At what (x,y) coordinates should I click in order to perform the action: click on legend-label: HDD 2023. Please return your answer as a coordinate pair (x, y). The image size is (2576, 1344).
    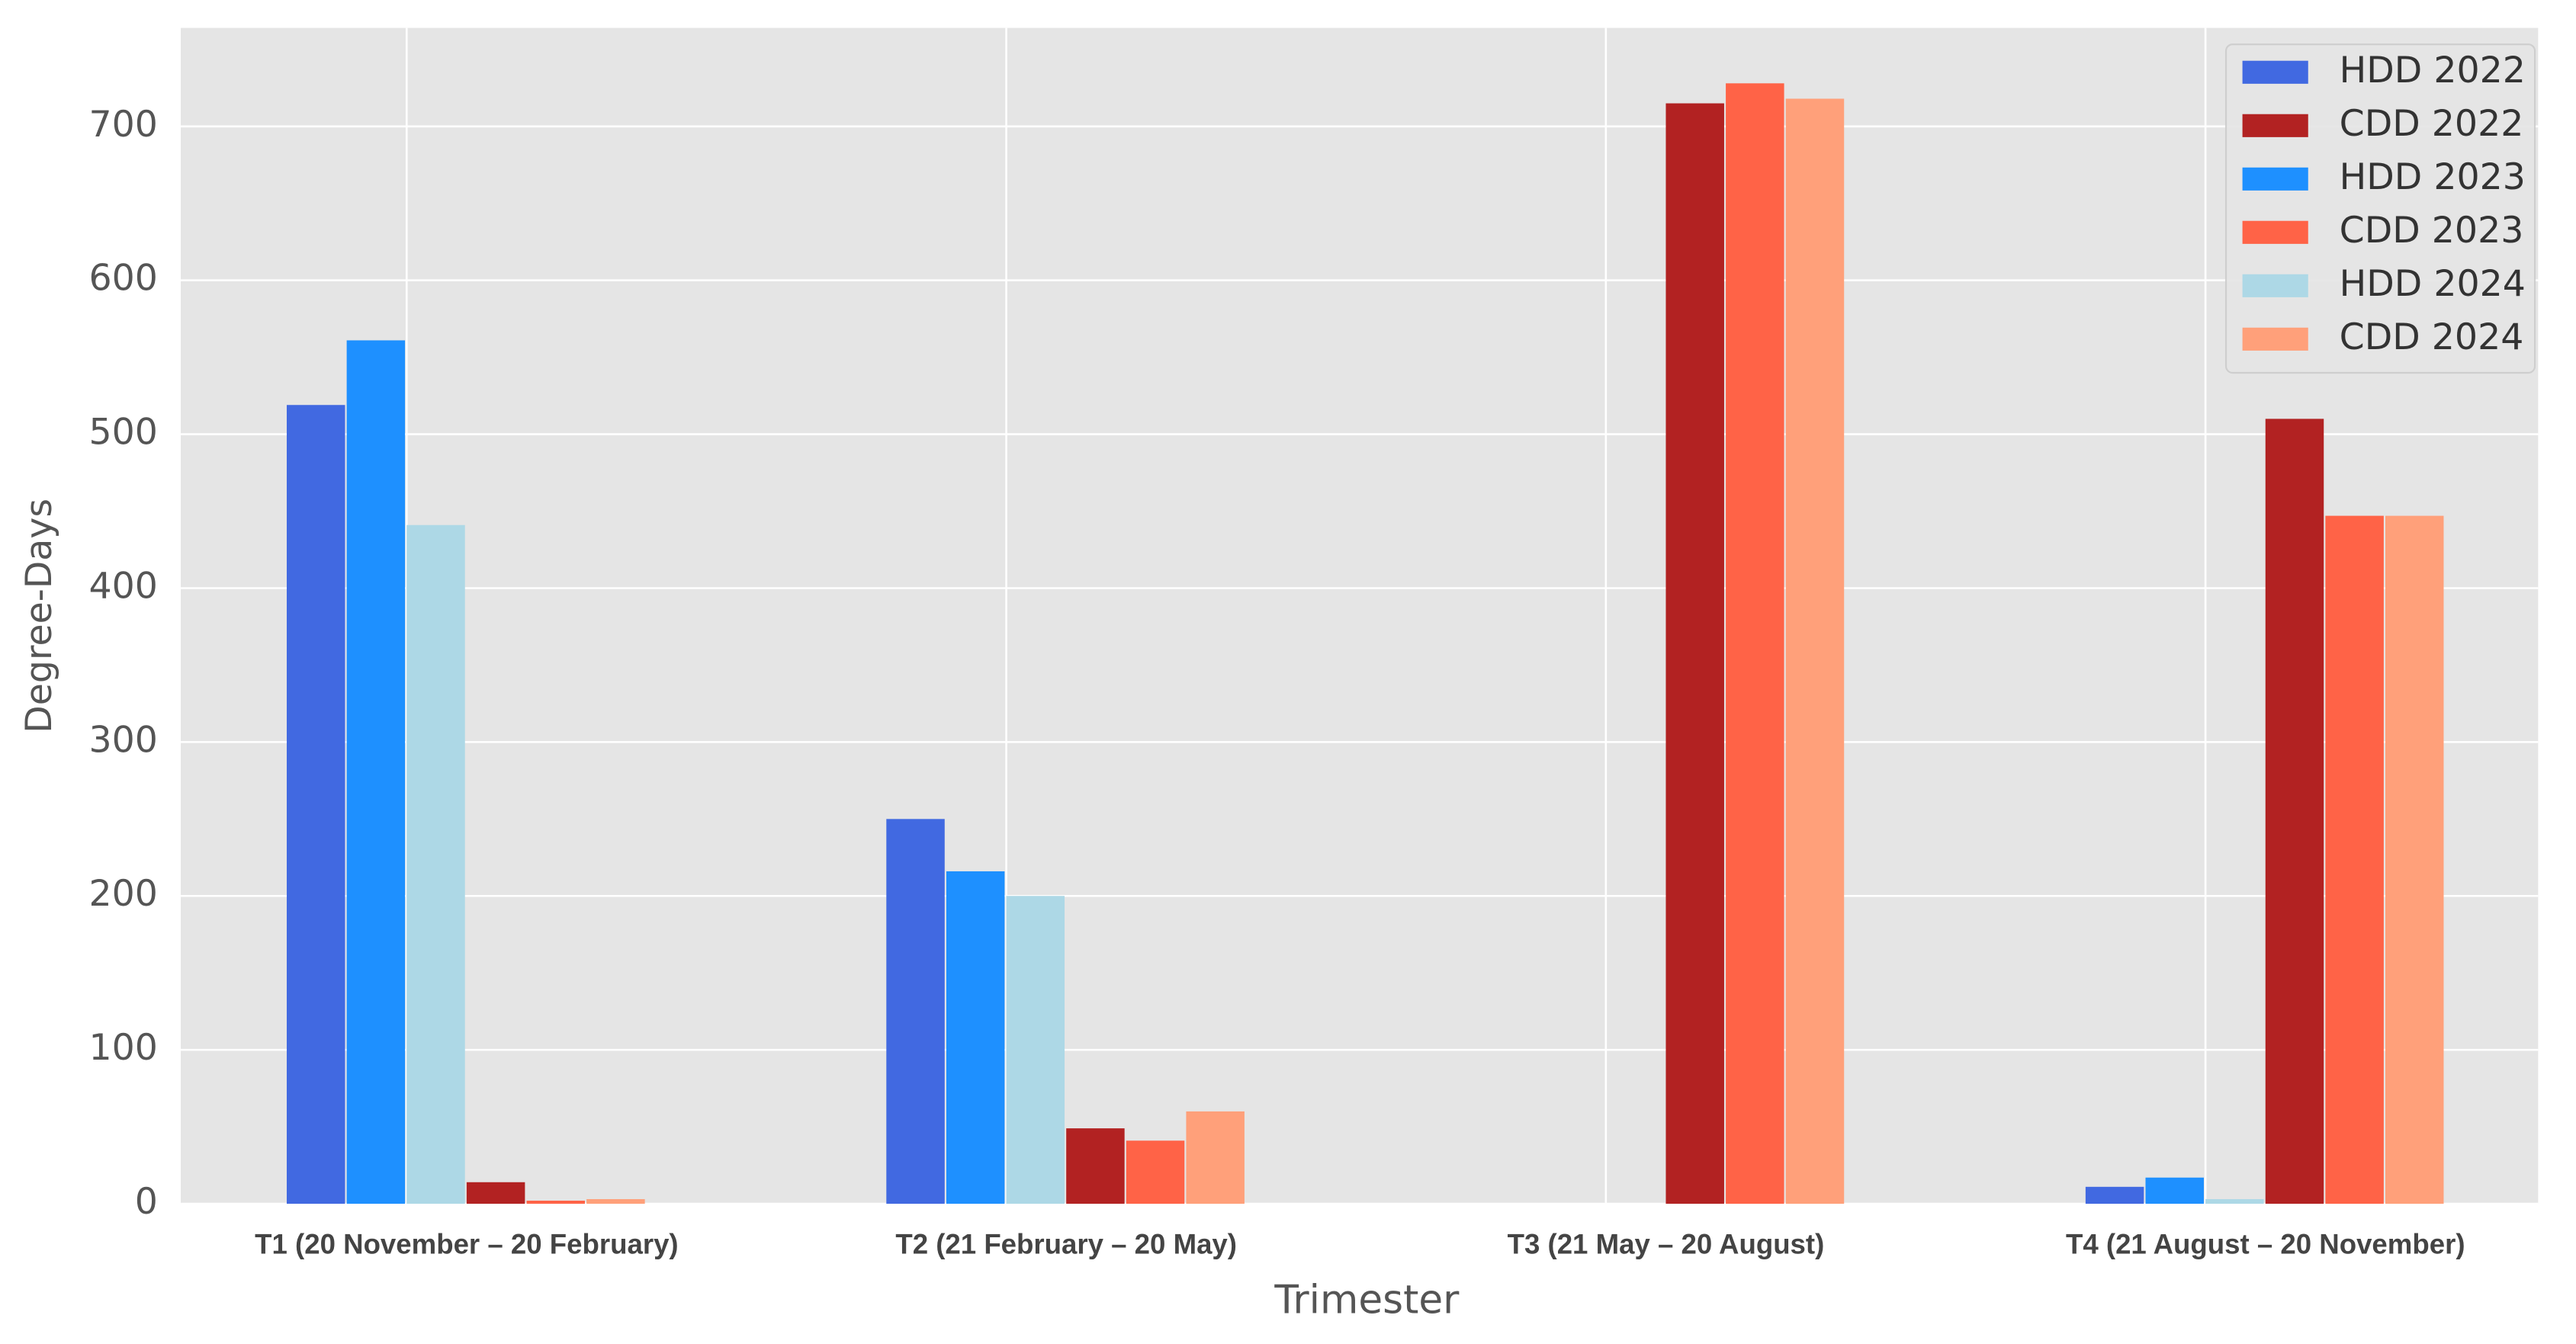
    Looking at the image, I should click on (2433, 177).